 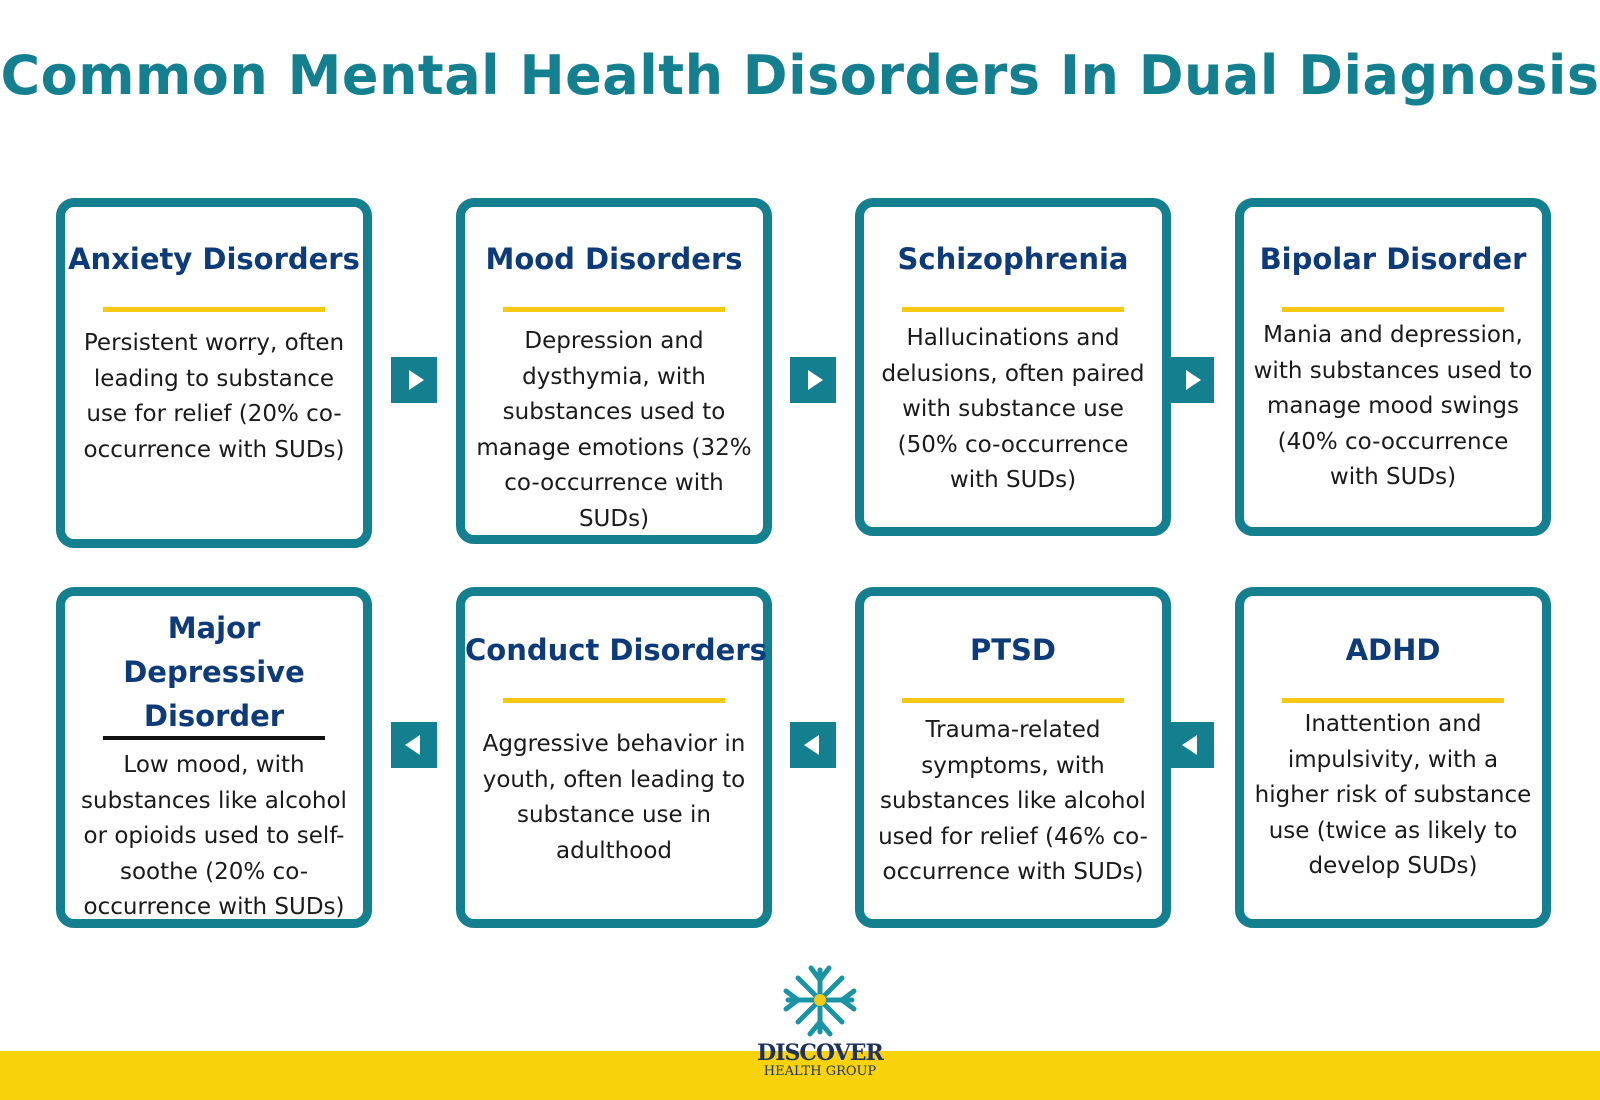 I want to click on logo-subtext: HEALTH GROUP, so click(x=820, y=1071).